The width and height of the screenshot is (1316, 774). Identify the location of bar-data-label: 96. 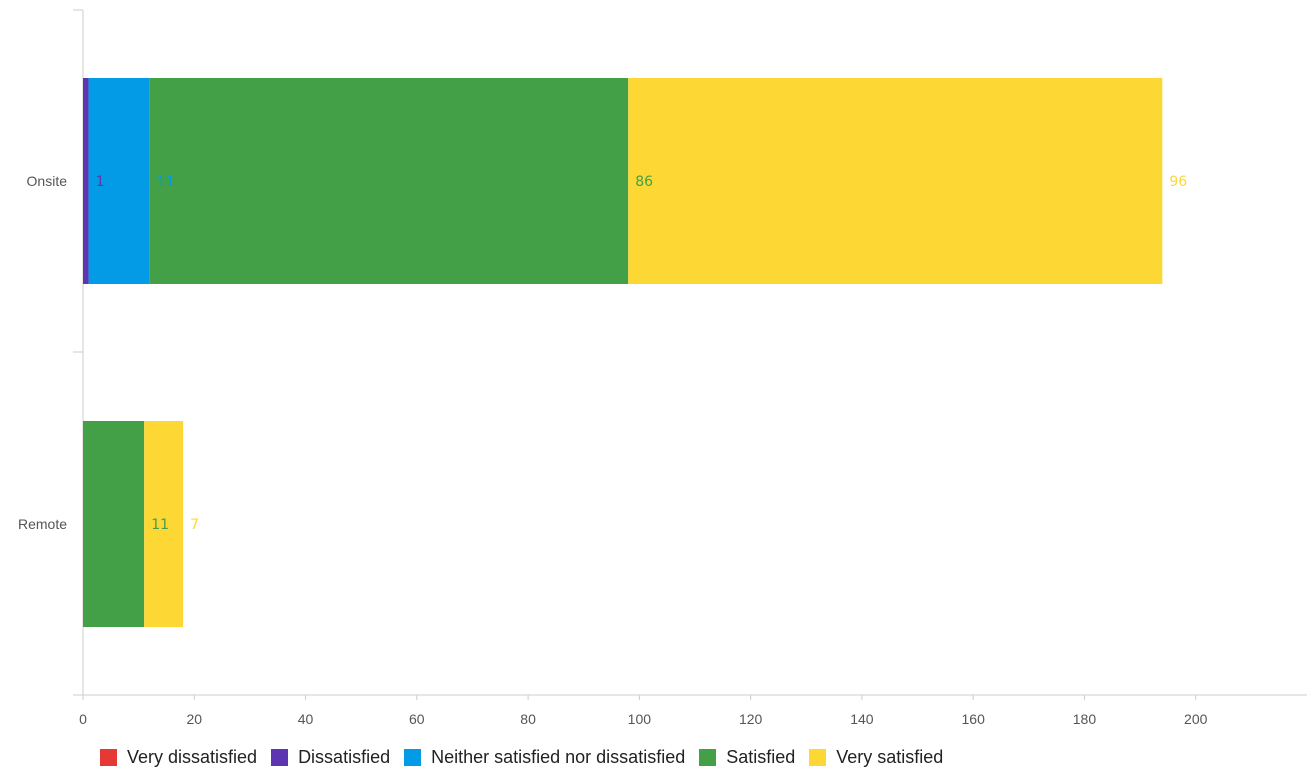
(1178, 182).